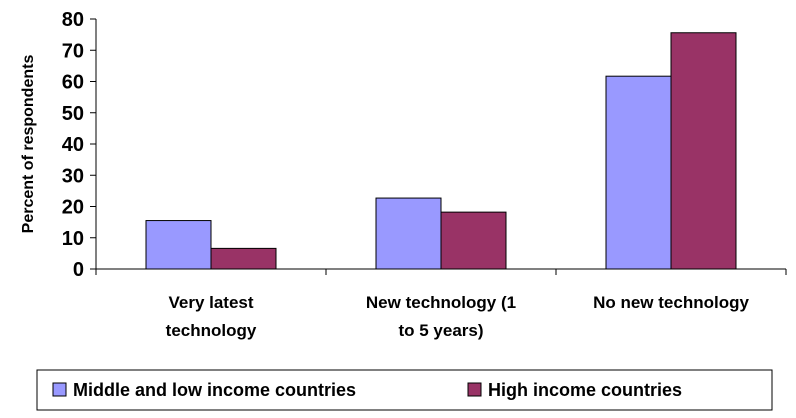 This screenshot has width=796, height=418. I want to click on x-category-label: technology, so click(211, 330).